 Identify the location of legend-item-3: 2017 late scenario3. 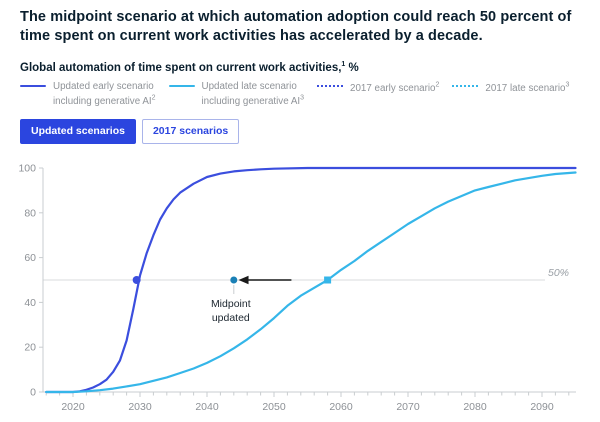
(510, 88).